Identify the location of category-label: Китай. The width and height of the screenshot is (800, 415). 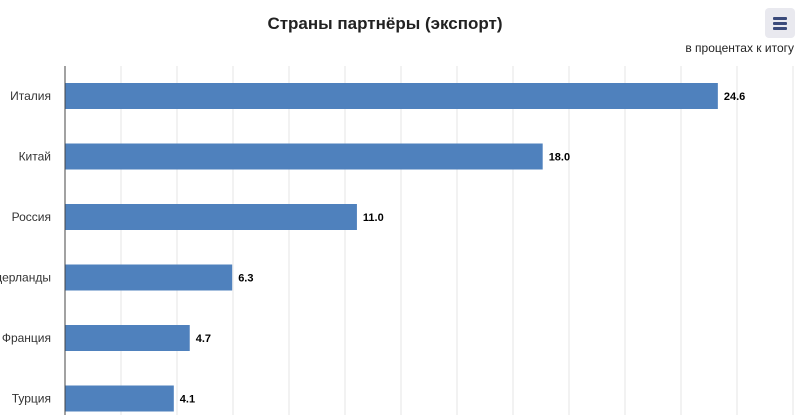
(35, 157).